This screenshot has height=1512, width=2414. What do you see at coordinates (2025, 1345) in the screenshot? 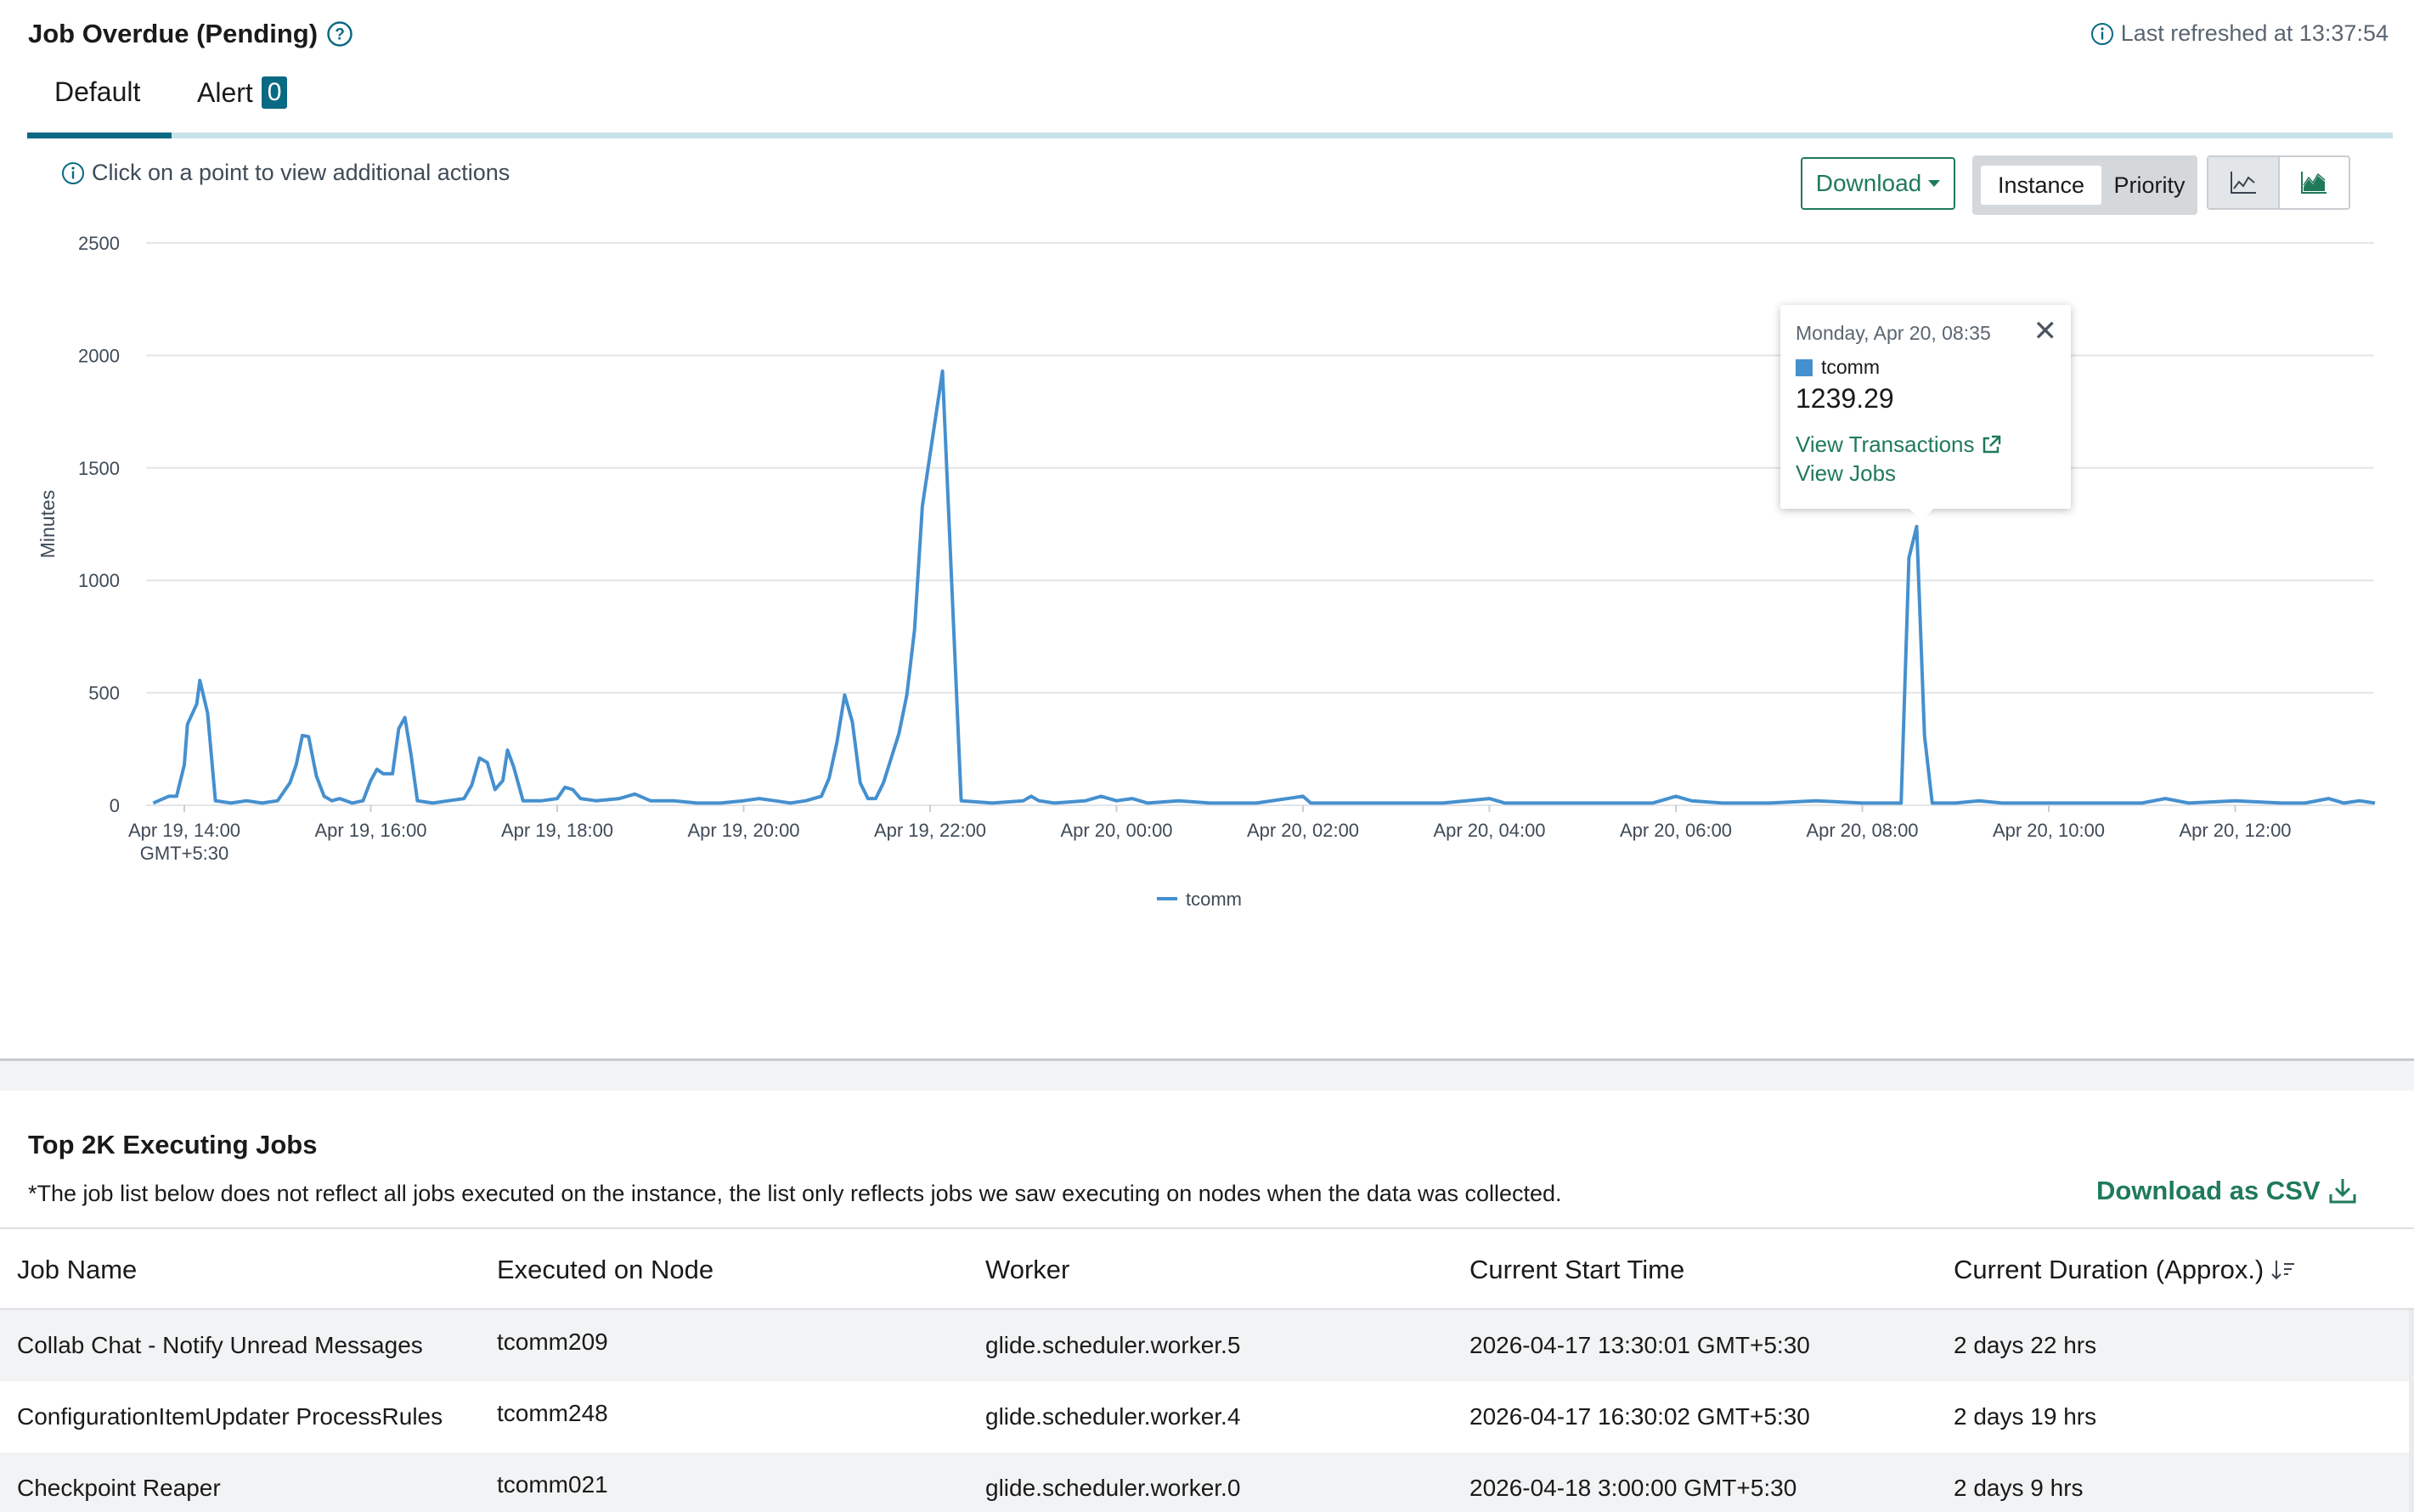
I see `cell-duration: 2 days 22 hrs` at bounding box center [2025, 1345].